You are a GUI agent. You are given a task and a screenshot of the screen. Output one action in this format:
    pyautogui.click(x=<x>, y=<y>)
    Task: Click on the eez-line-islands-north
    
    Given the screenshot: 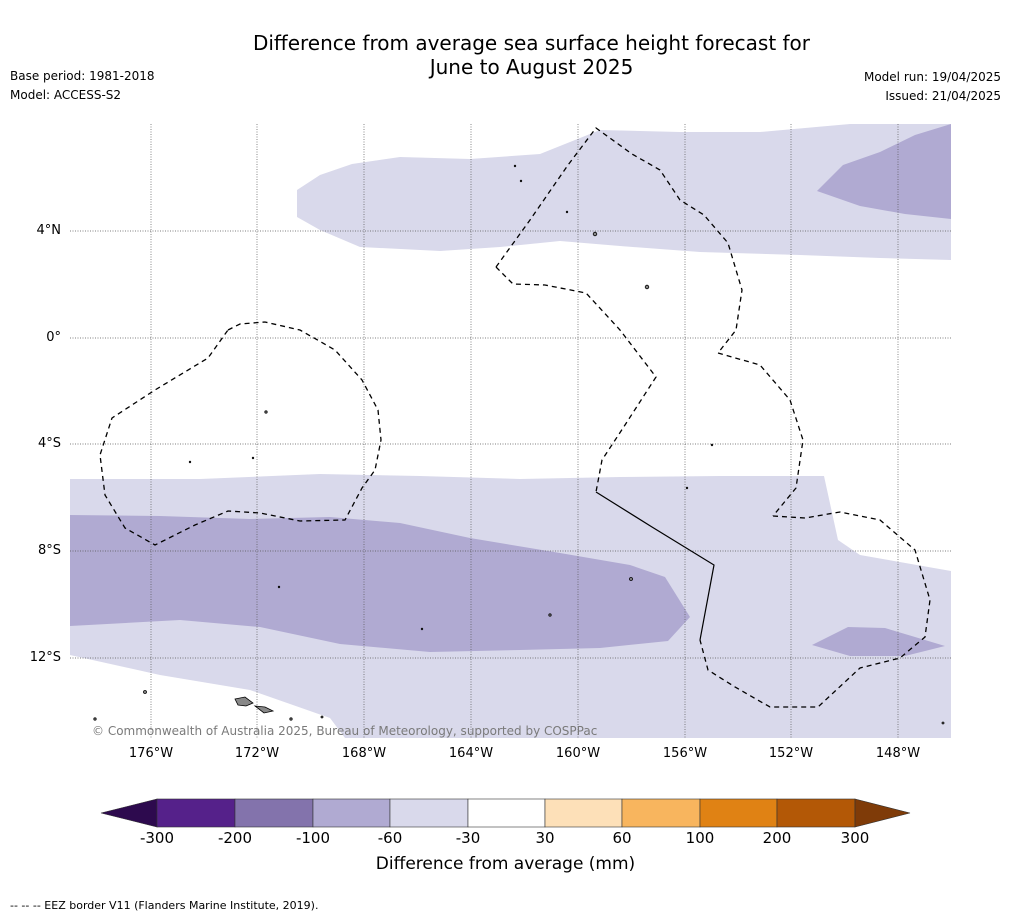 What is the action you would take?
    pyautogui.click(x=619, y=240)
    